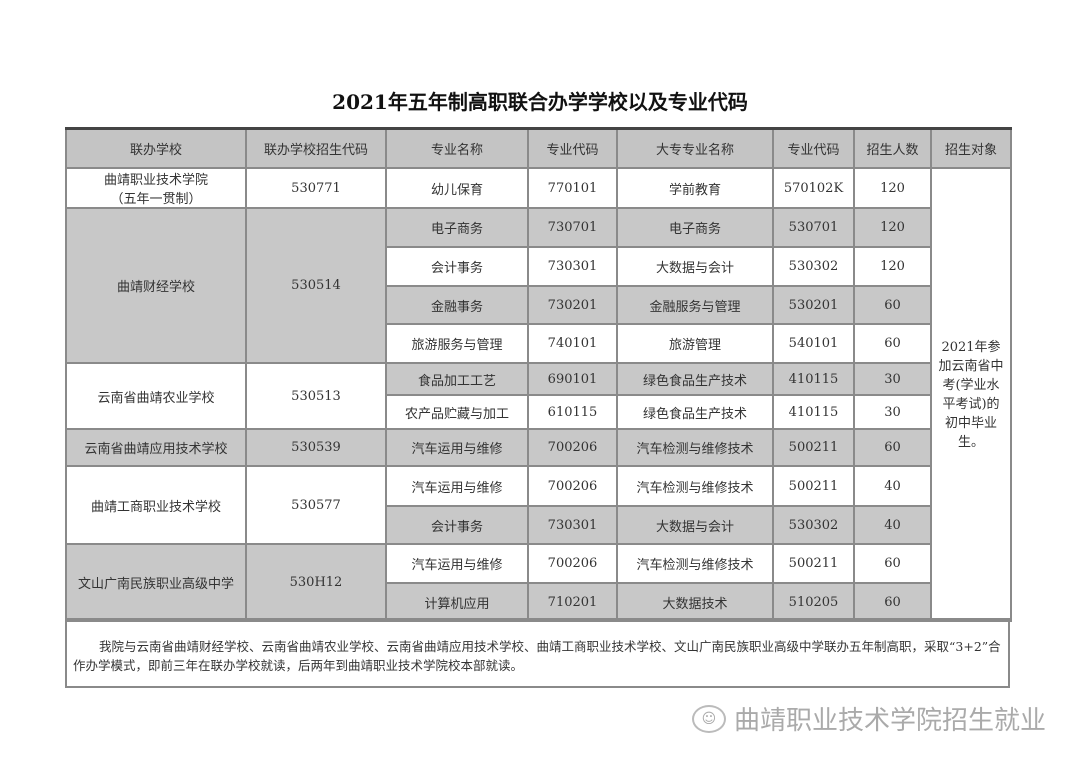 The width and height of the screenshot is (1080, 764). What do you see at coordinates (572, 227) in the screenshot?
I see `major-code-cell: 730701` at bounding box center [572, 227].